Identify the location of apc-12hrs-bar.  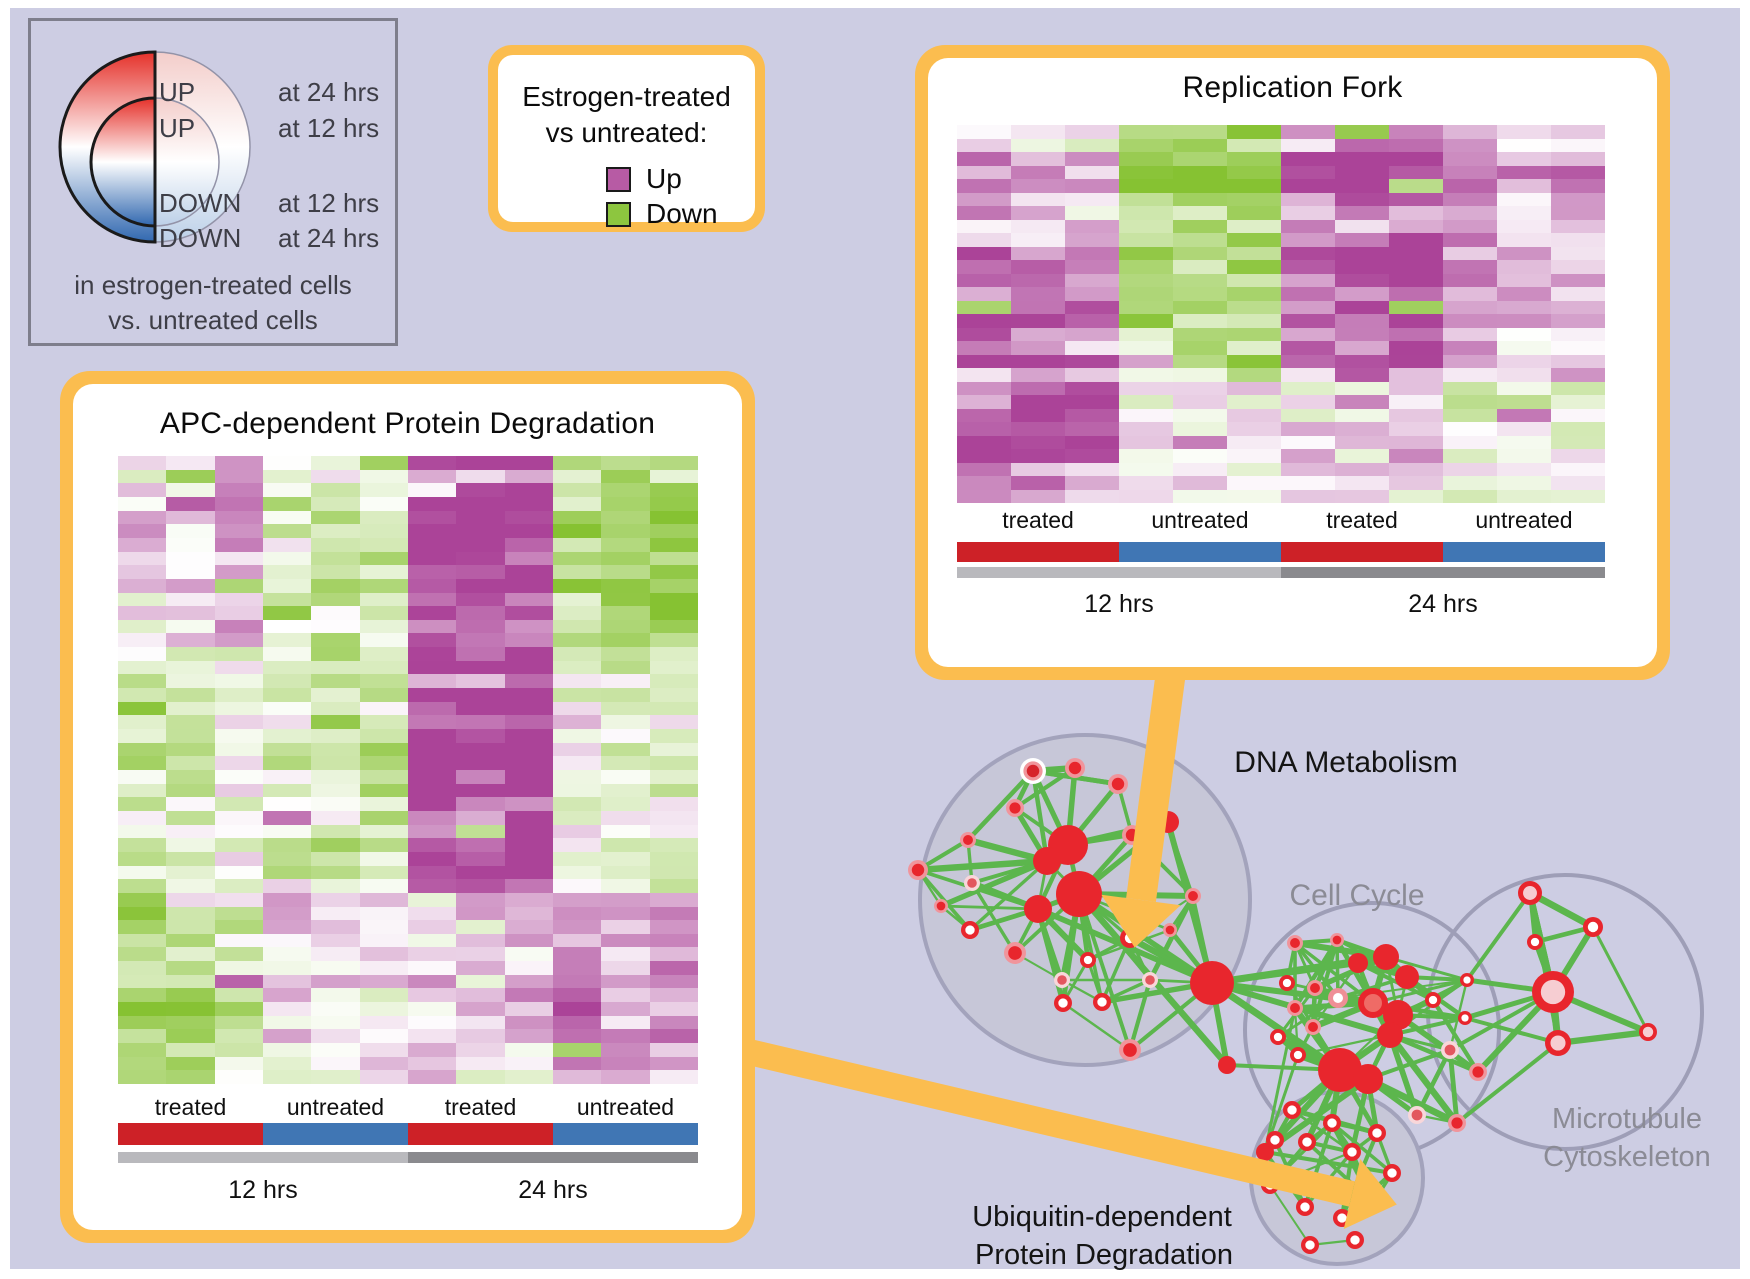
(263, 1157).